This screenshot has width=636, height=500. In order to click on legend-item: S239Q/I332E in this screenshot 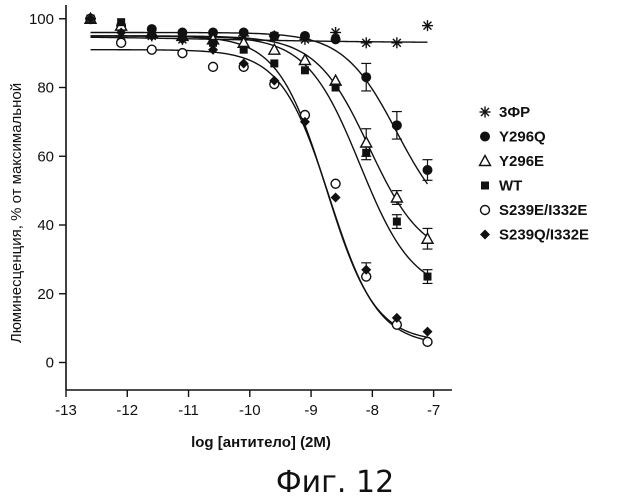, I will do `click(534, 235)`.